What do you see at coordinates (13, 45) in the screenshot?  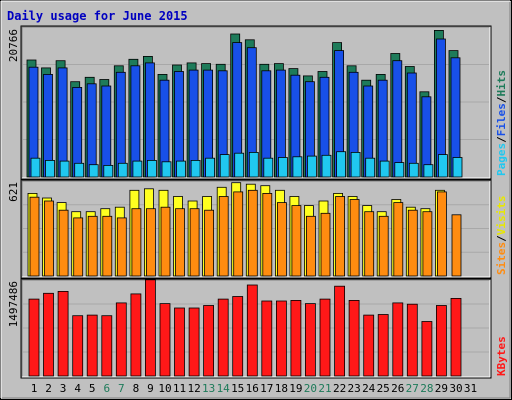 I see `top-max-label: 20766` at bounding box center [13, 45].